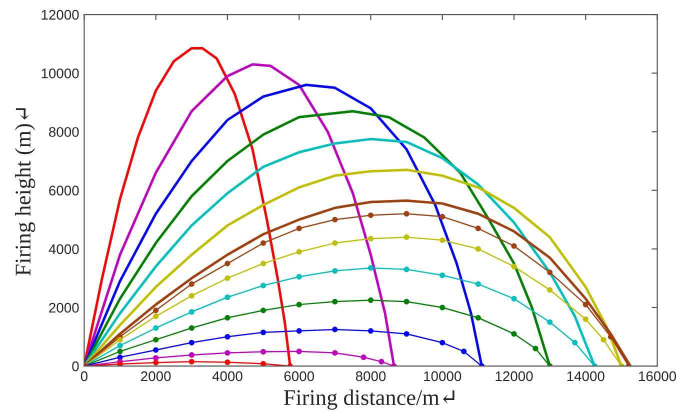 The height and width of the screenshot is (416, 679). Describe the element at coordinates (60, 73) in the screenshot. I see `y-tick-label: 10000` at that location.